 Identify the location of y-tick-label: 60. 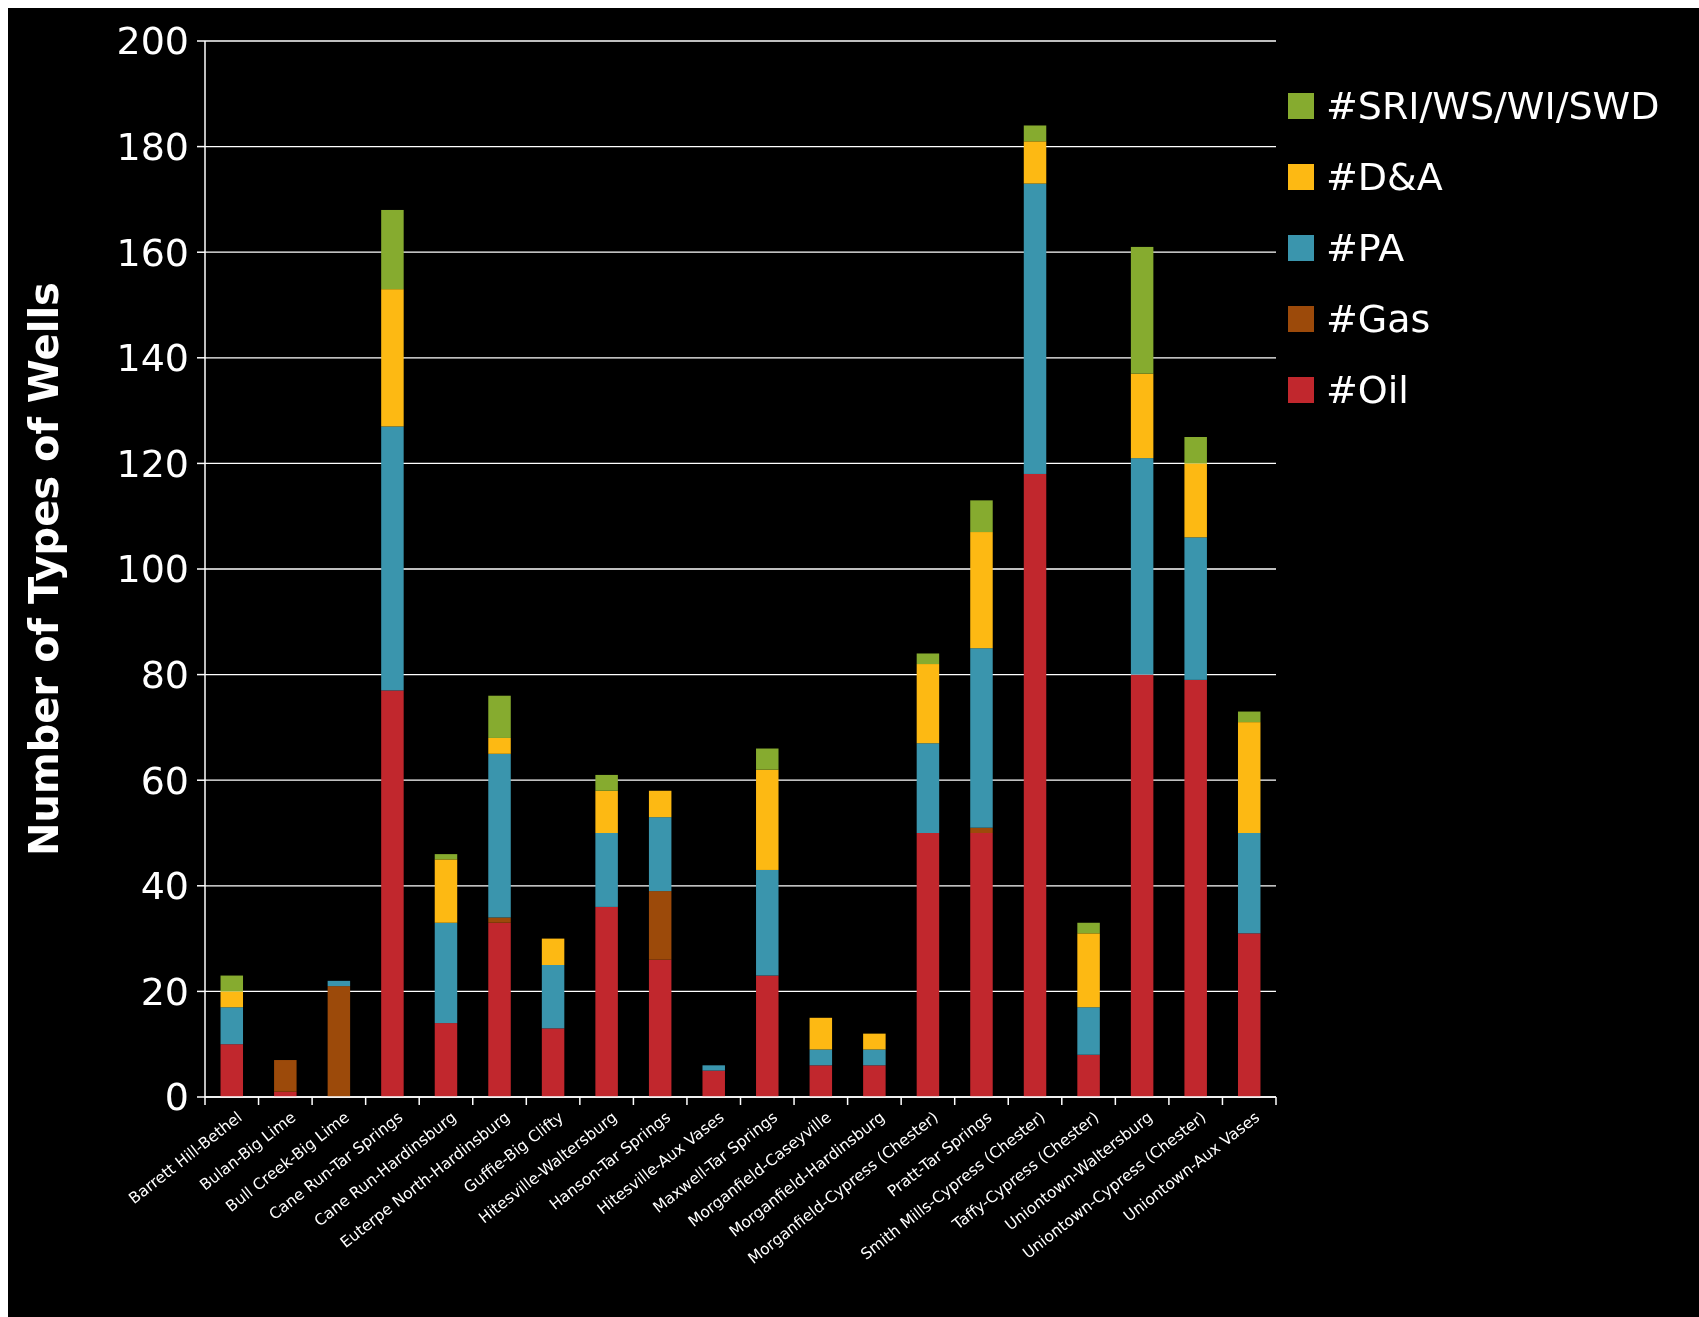
(164, 780).